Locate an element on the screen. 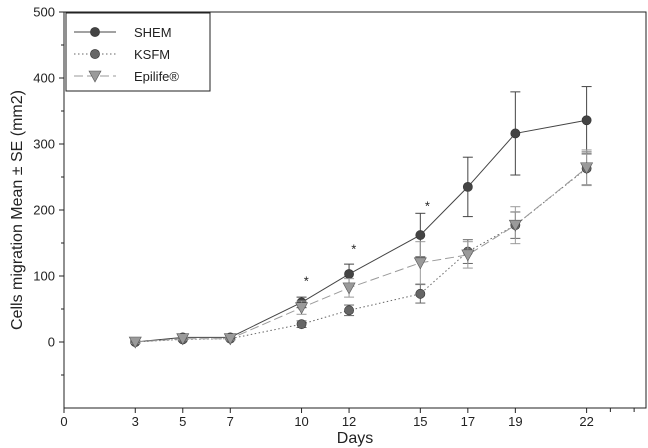 The width and height of the screenshot is (648, 448). x-tick-label: 12 is located at coordinates (349, 421).